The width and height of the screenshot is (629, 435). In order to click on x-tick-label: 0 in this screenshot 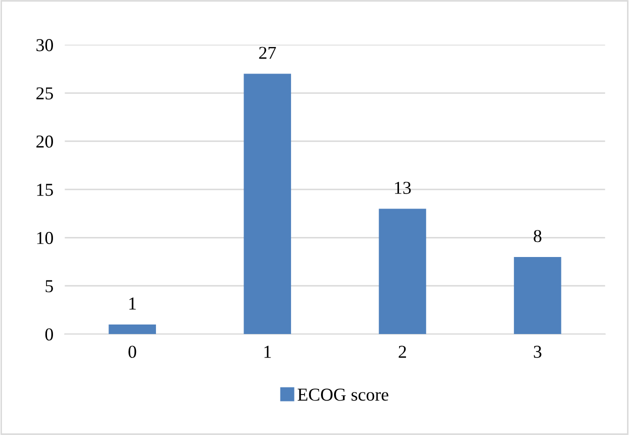, I will do `click(132, 352)`.